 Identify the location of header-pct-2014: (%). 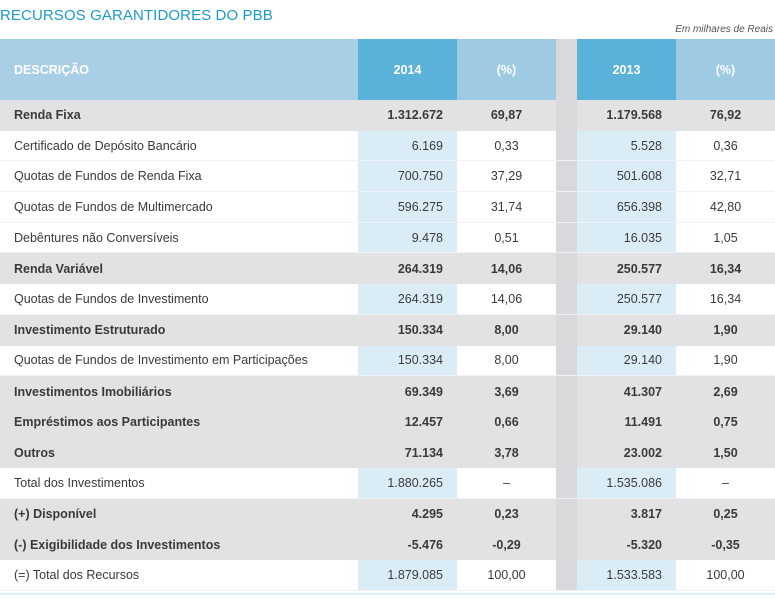
(506, 69).